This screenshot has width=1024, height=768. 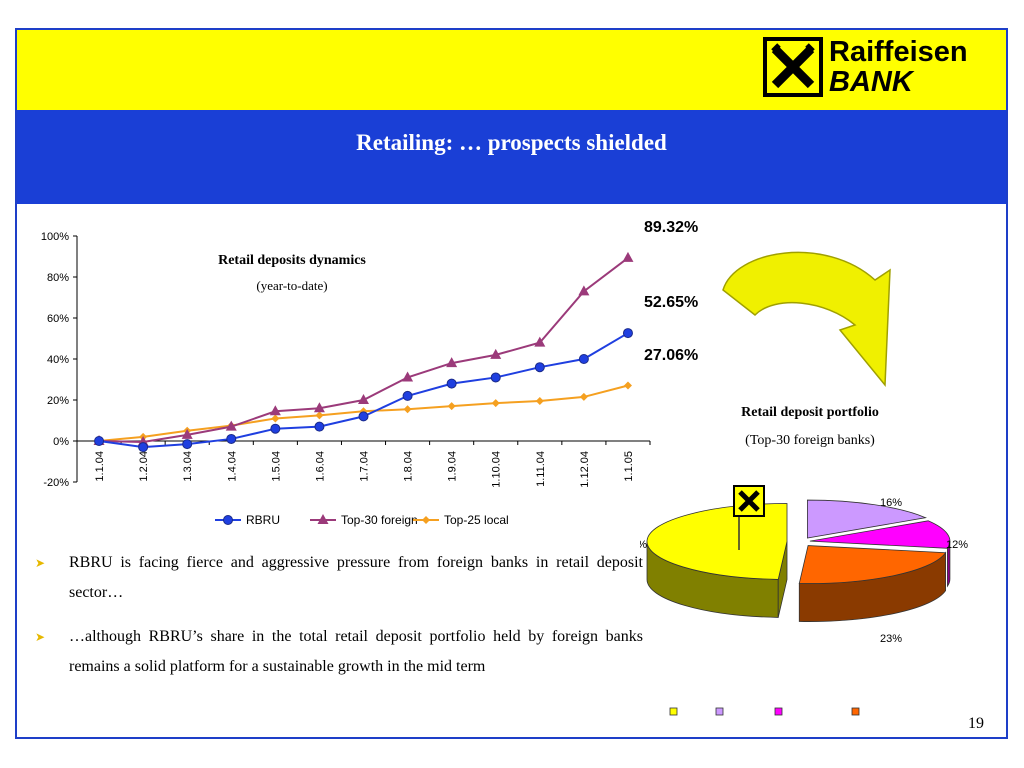 I want to click on y-tick-label: 0%, so click(x=61, y=442).